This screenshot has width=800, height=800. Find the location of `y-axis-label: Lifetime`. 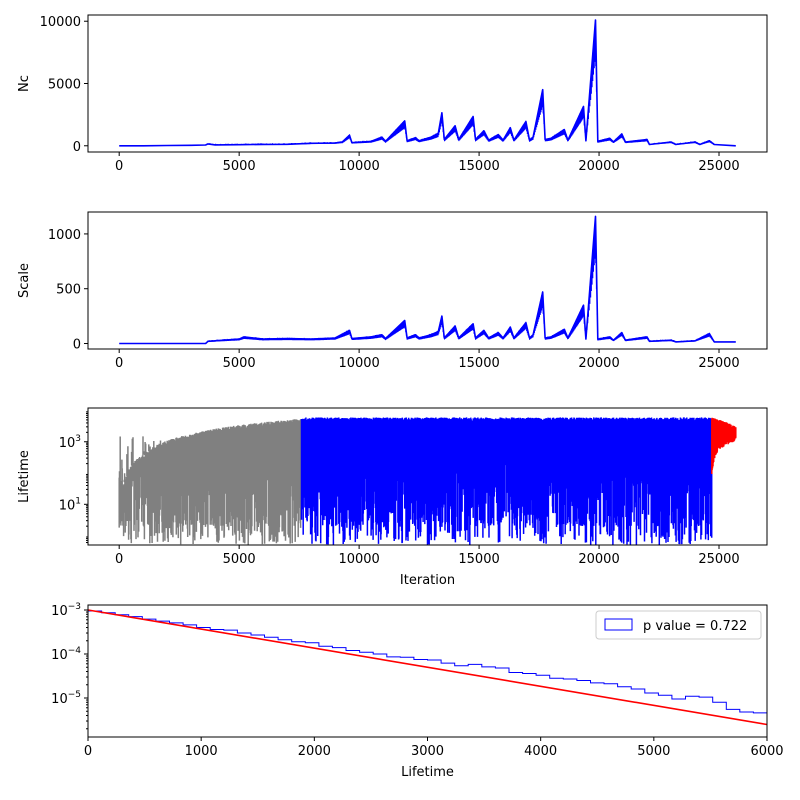

y-axis-label: Lifetime is located at coordinates (24, 476).